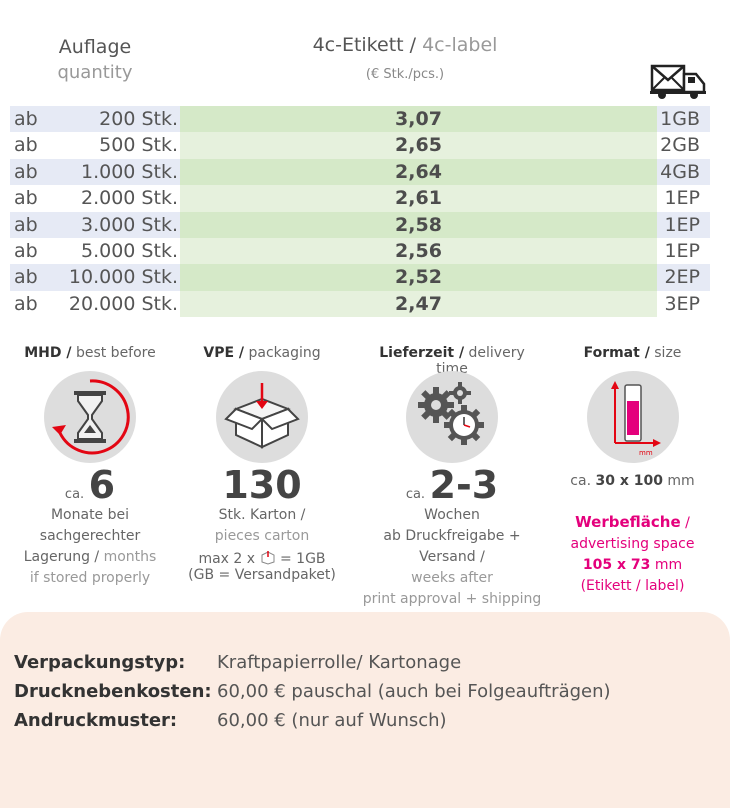 This screenshot has height=808, width=730. I want to click on price-cell: 2,47, so click(418, 304).